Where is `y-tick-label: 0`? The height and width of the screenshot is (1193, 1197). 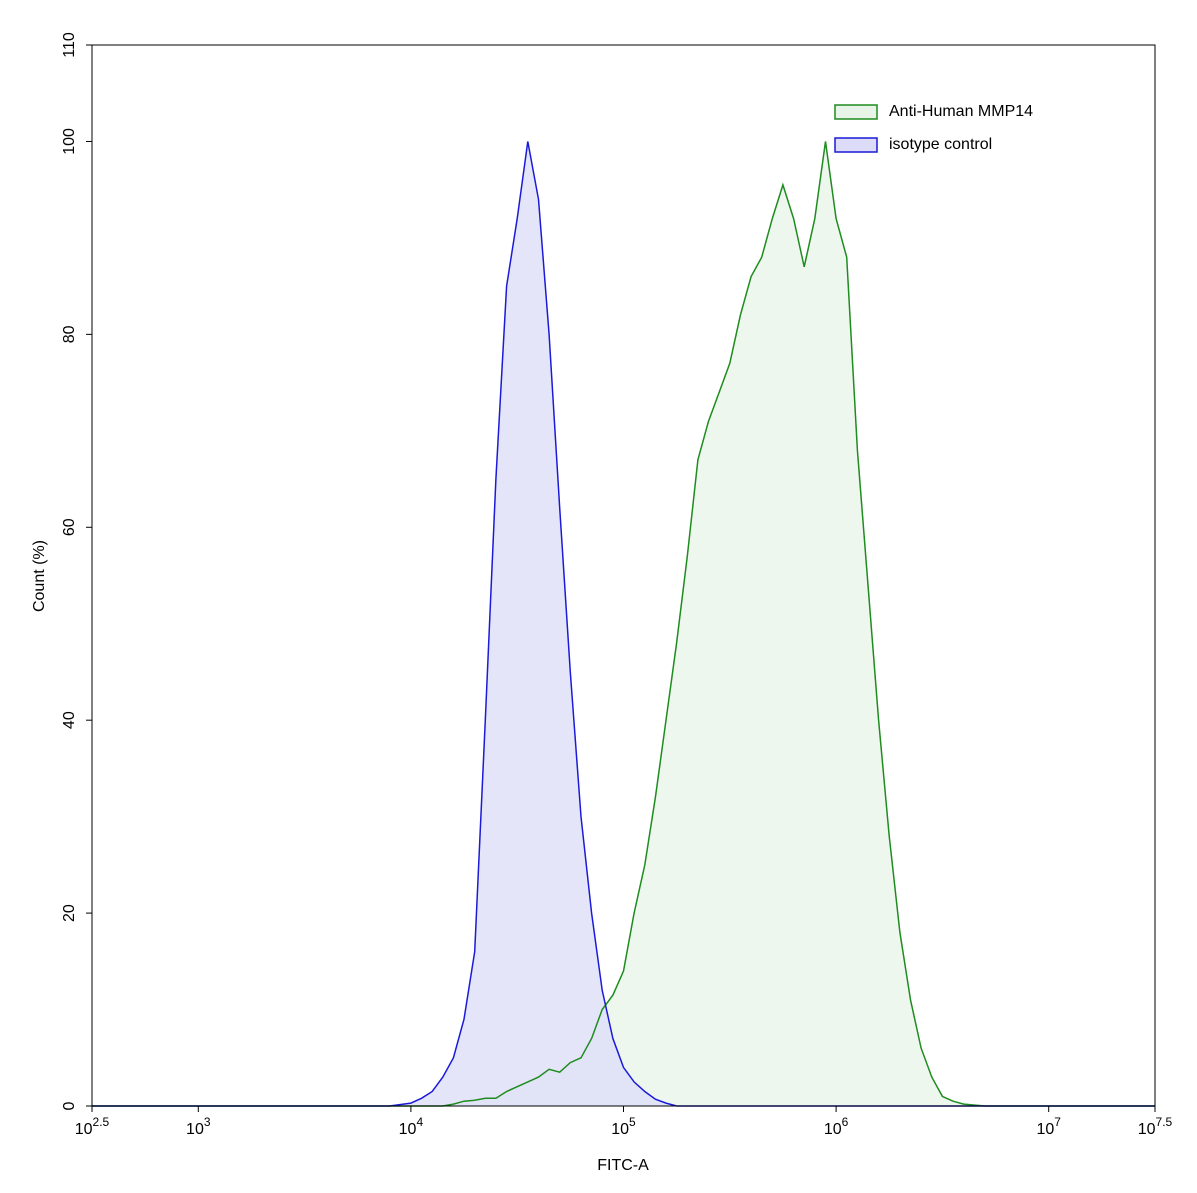
y-tick-label: 0 is located at coordinates (69, 1105).